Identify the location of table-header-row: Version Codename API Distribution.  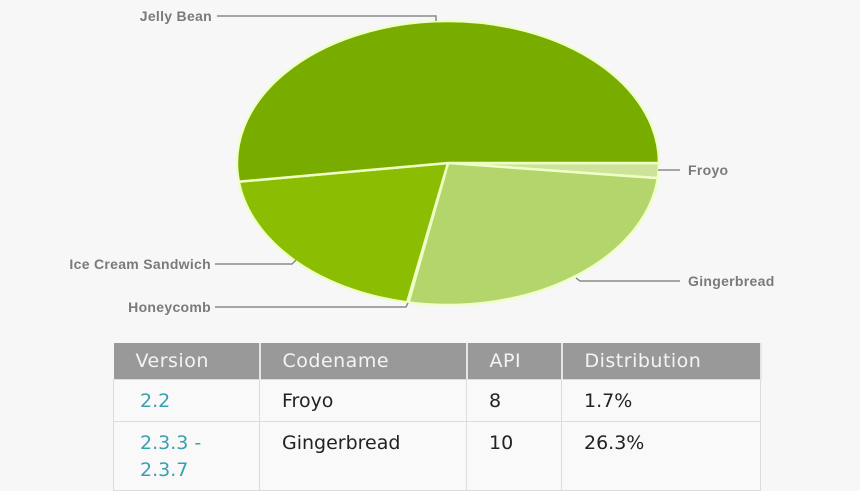
(437, 361).